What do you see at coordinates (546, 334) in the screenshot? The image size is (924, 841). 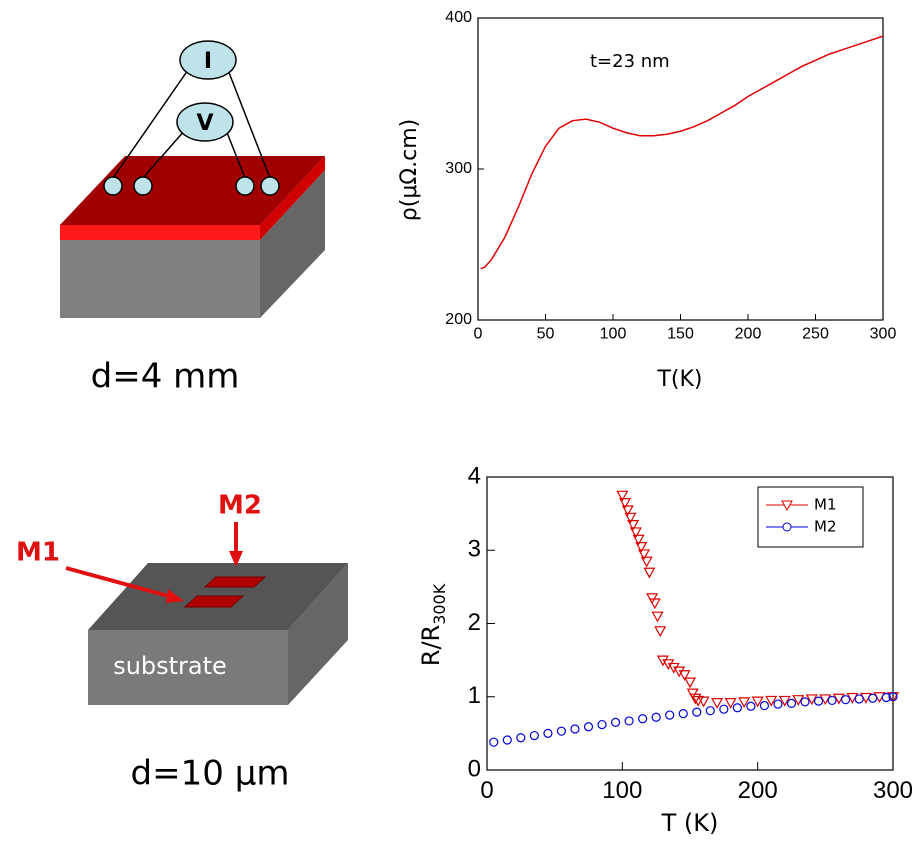 I see `x-tick-label: 50` at bounding box center [546, 334].